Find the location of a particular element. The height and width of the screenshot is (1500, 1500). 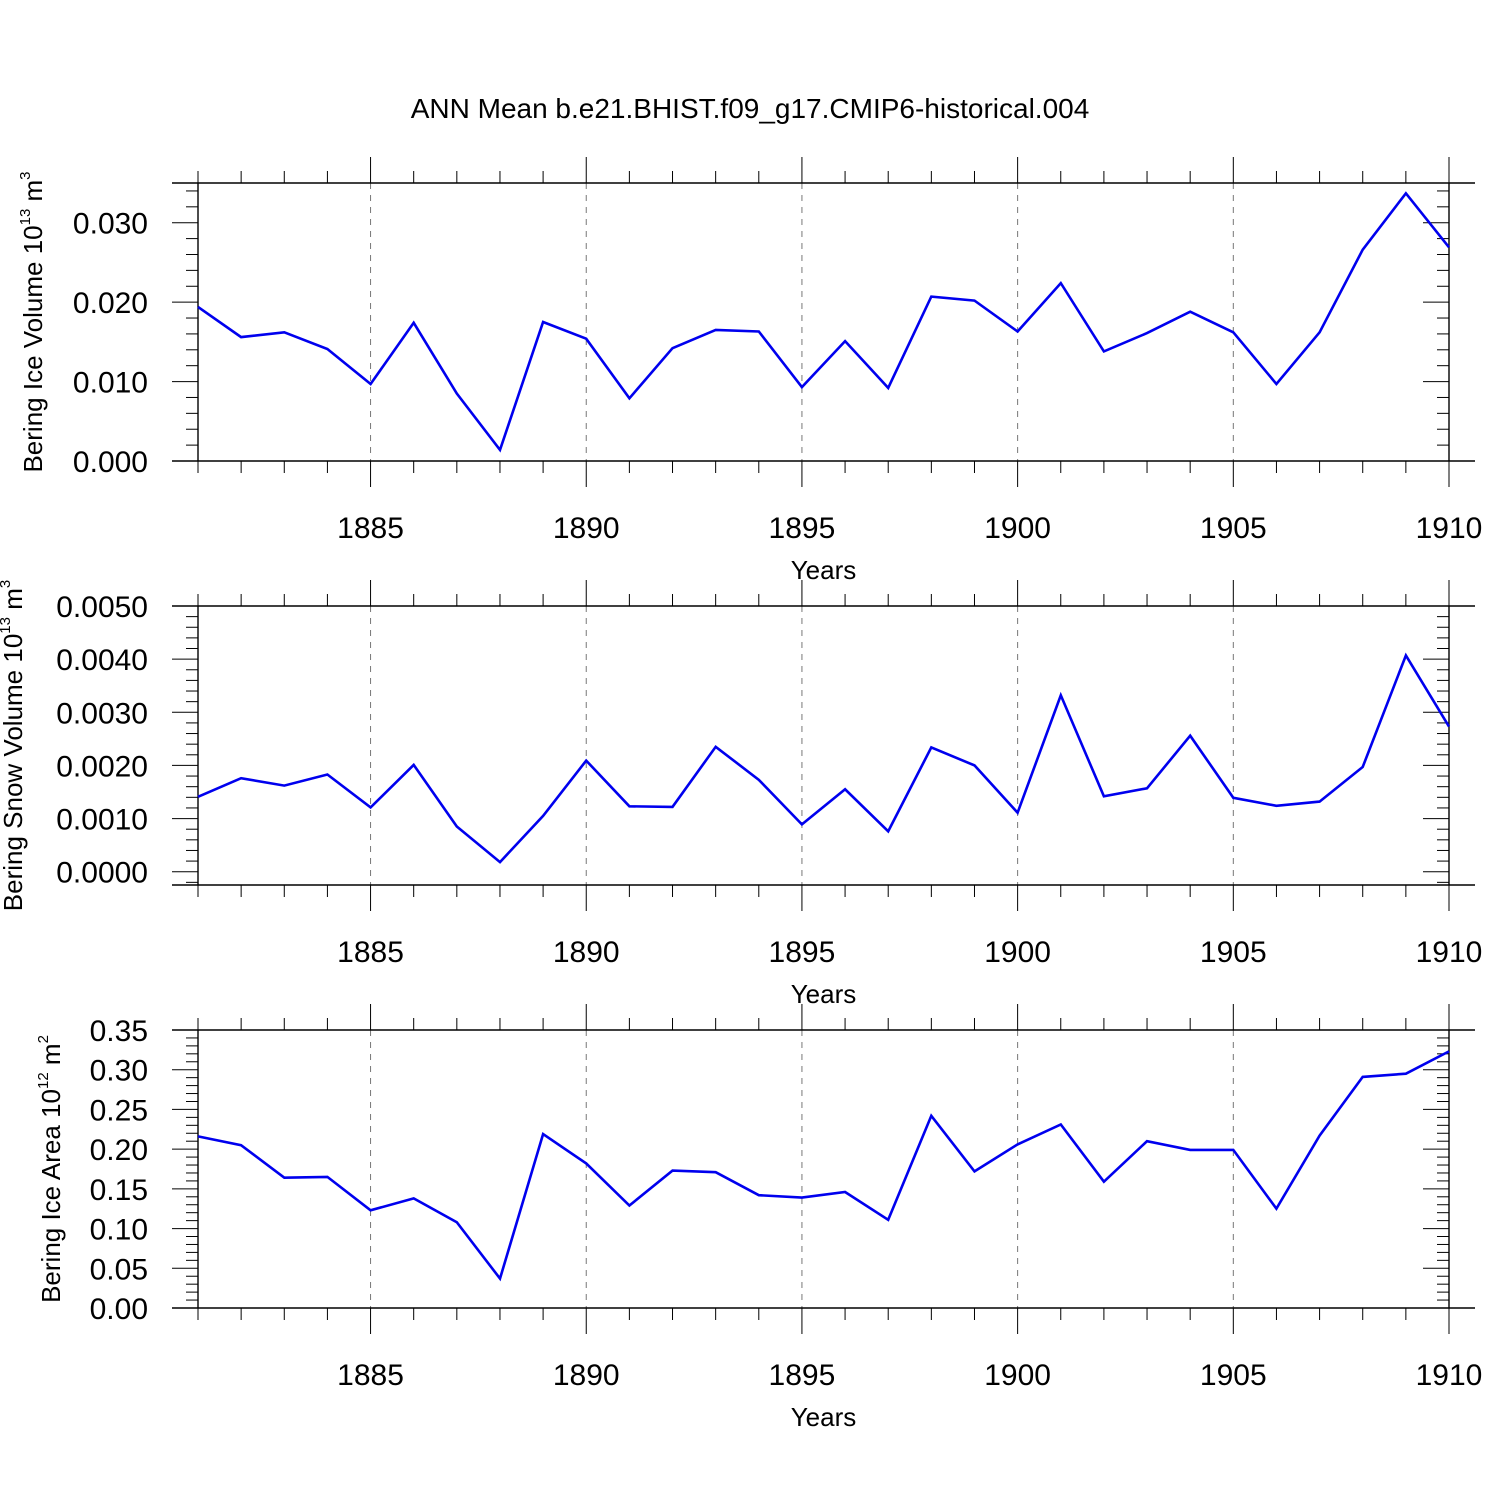

y-tick-label: 0.25 is located at coordinates (119, 1110).